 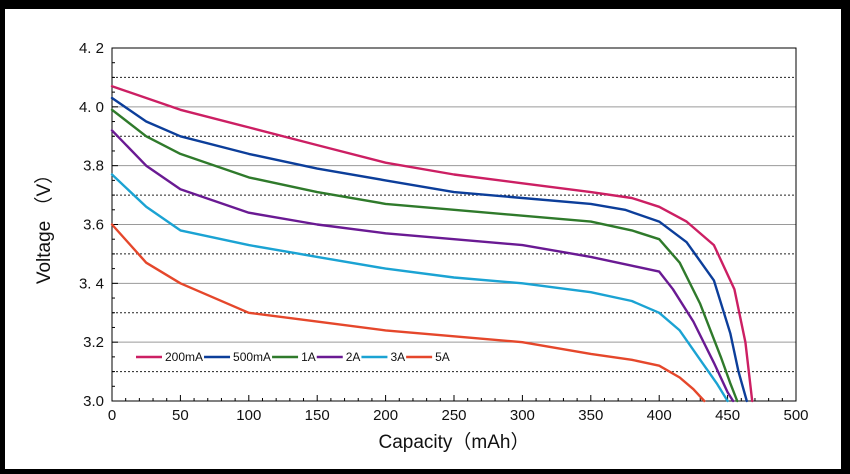 I want to click on legend: 200mA 500mA 1A 2A 3A 5A, so click(x=293, y=357).